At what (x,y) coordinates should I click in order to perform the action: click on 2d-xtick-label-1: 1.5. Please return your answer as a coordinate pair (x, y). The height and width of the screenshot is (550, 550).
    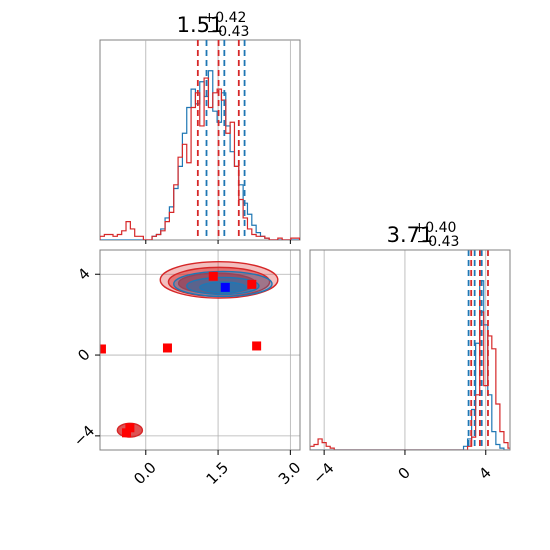
    Looking at the image, I should click on (218, 473).